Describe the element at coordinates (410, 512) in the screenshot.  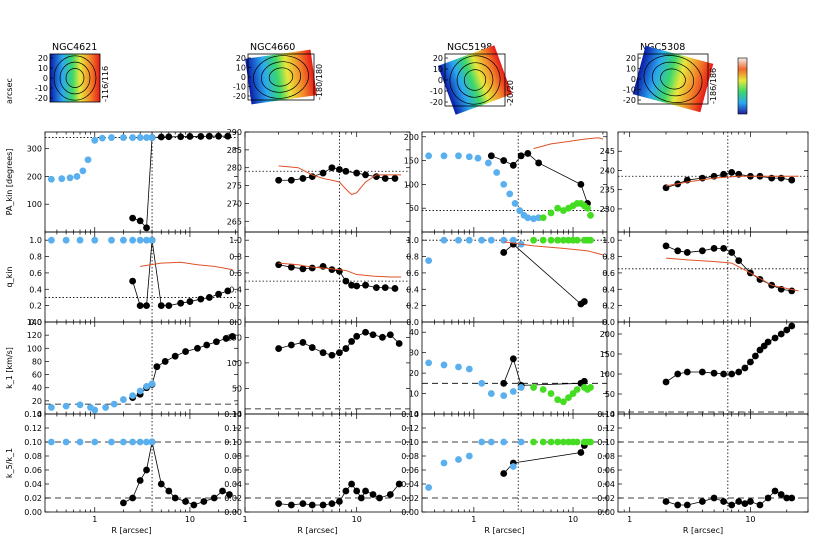
I see `y-tick-label: 0.00` at that location.